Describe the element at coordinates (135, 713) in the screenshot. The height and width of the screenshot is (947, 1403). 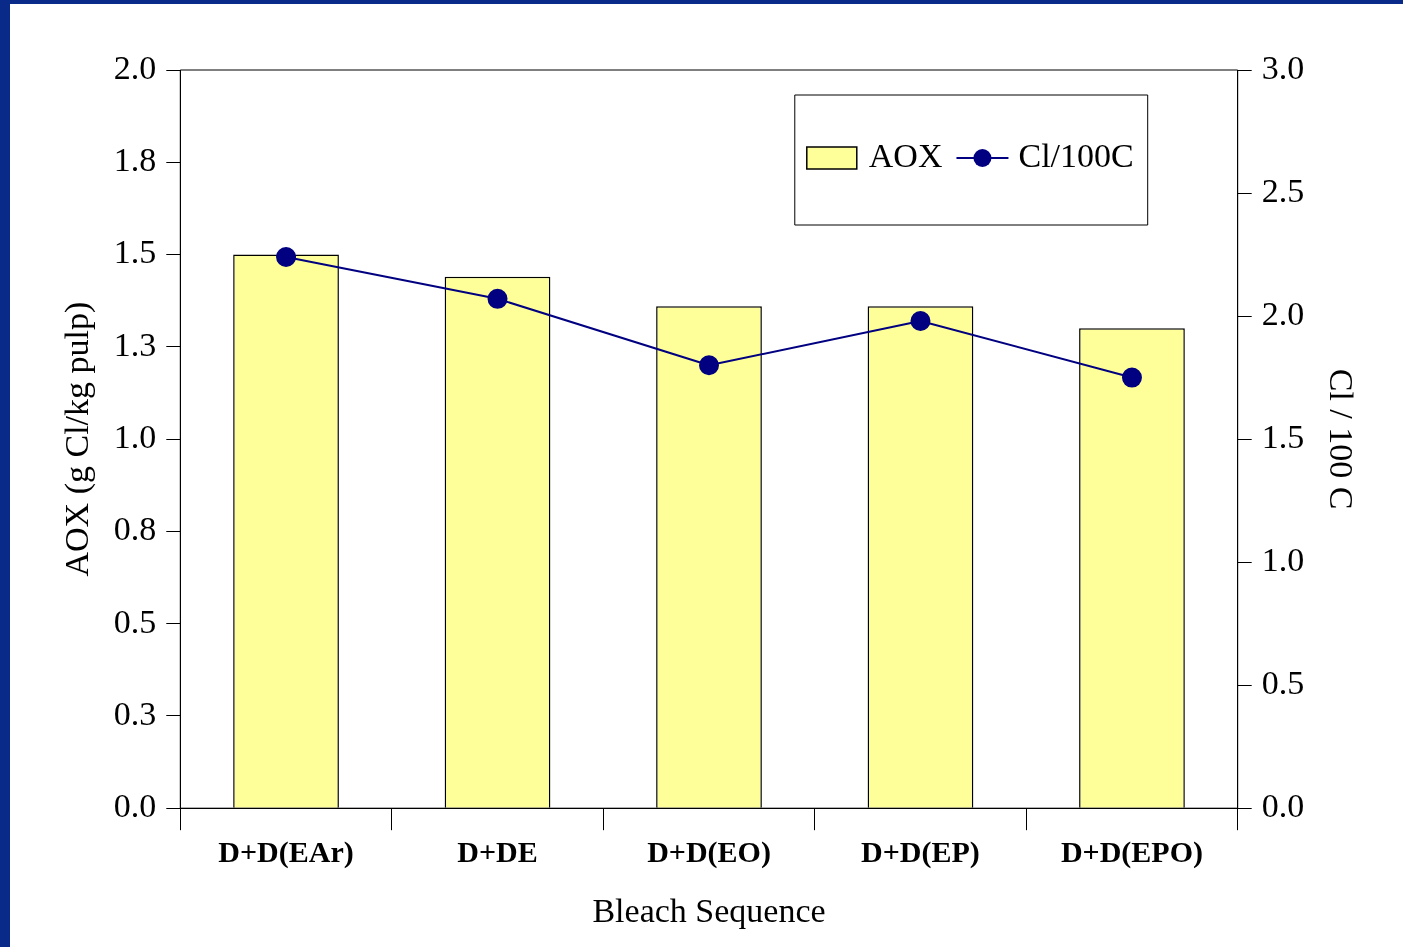
I see `y-tick-label: 0.3` at that location.